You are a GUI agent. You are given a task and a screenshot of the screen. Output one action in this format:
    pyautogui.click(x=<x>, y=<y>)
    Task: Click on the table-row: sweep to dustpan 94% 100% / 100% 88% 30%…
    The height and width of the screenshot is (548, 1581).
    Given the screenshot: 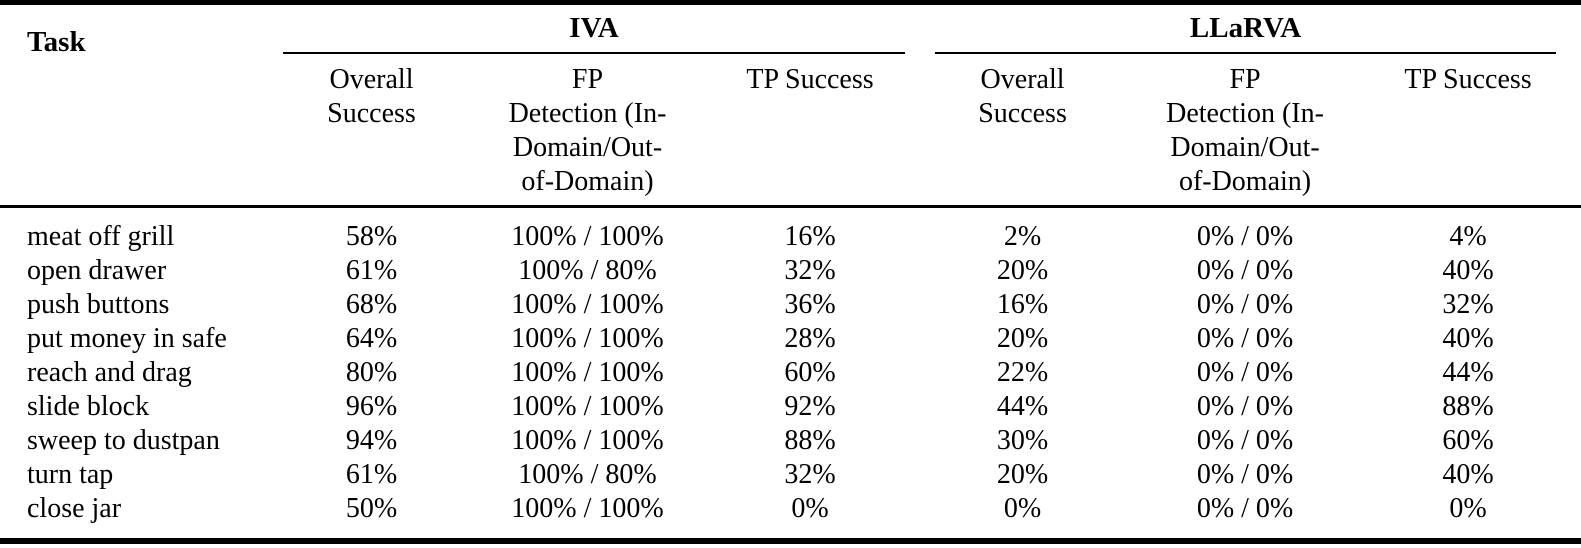 What is the action you would take?
    pyautogui.click(x=790, y=441)
    